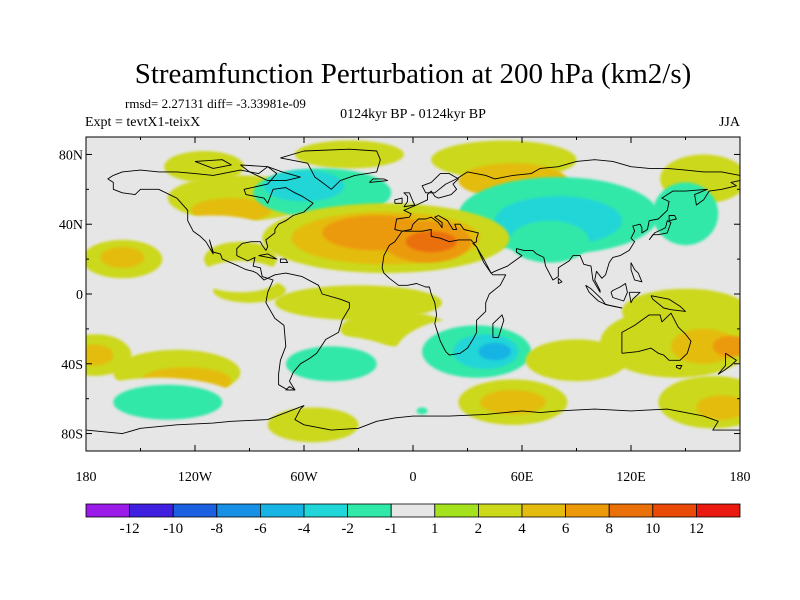 Image resolution: width=800 pixels, height=600 pixels. I want to click on colorbar-label-4: -4, so click(304, 529).